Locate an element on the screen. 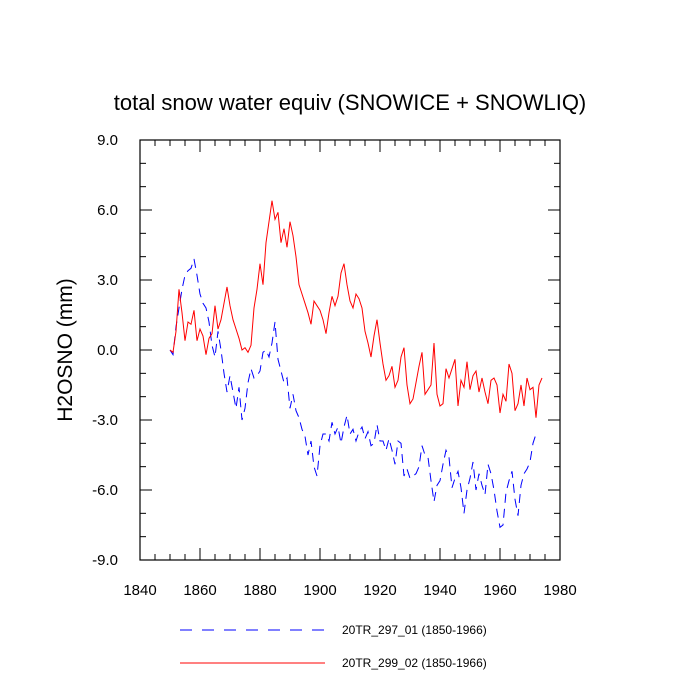 Image resolution: width=700 pixels, height=700 pixels. y-tick-label: -3.0 is located at coordinates (105, 420).